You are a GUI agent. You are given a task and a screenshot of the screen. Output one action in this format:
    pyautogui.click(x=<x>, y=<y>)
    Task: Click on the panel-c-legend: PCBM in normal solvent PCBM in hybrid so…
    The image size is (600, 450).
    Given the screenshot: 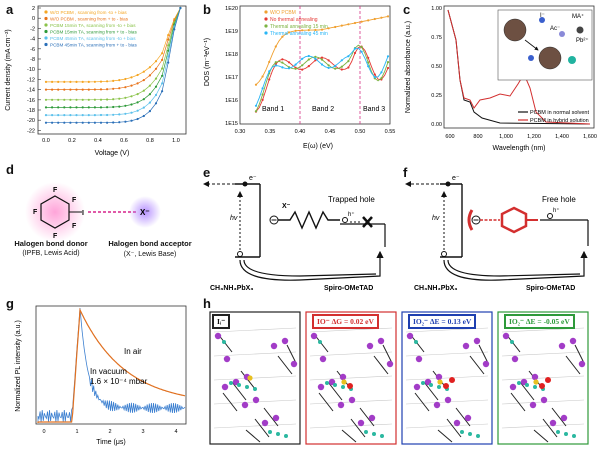 What is the action you would take?
    pyautogui.click(x=553, y=117)
    